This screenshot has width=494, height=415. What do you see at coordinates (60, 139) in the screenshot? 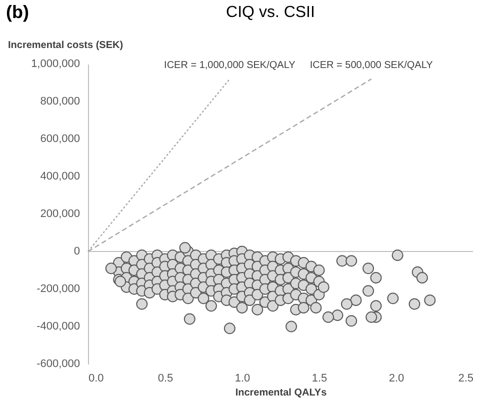
I see `y-tick-label: 600,000` at bounding box center [60, 139].